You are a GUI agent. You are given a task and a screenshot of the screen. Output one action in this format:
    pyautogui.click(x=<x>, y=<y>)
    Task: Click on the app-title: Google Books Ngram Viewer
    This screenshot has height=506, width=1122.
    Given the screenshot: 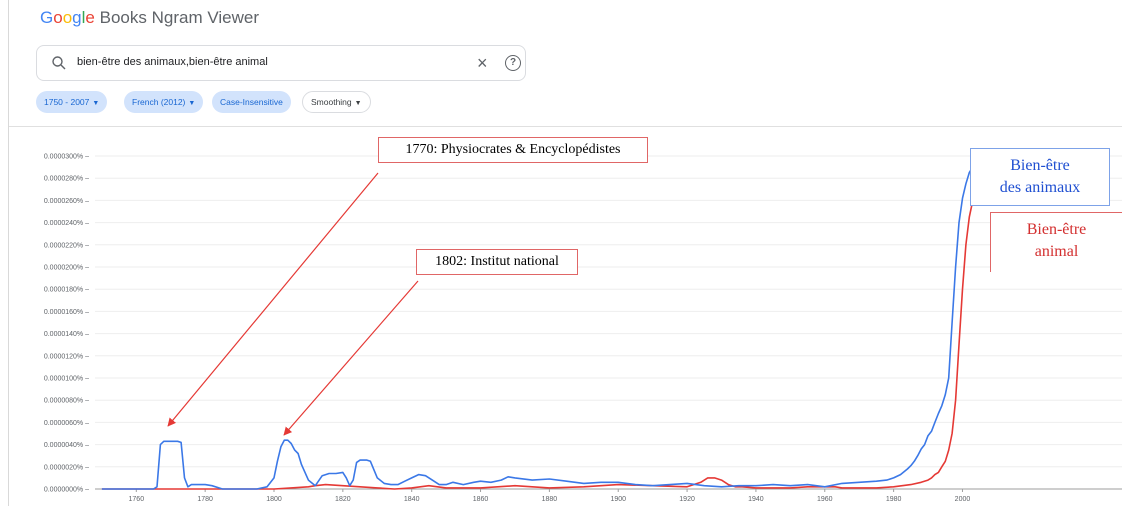 What is the action you would take?
    pyautogui.click(x=149, y=18)
    